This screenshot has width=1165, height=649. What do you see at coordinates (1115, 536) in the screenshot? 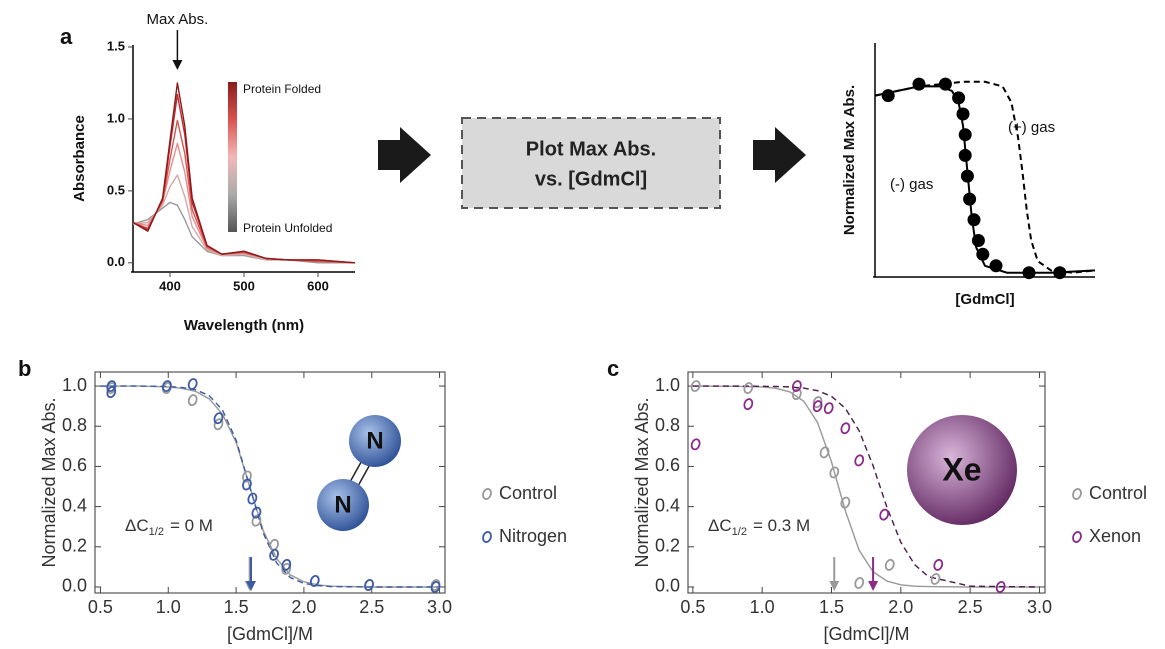
I see `legend-label: Xenon` at bounding box center [1115, 536].